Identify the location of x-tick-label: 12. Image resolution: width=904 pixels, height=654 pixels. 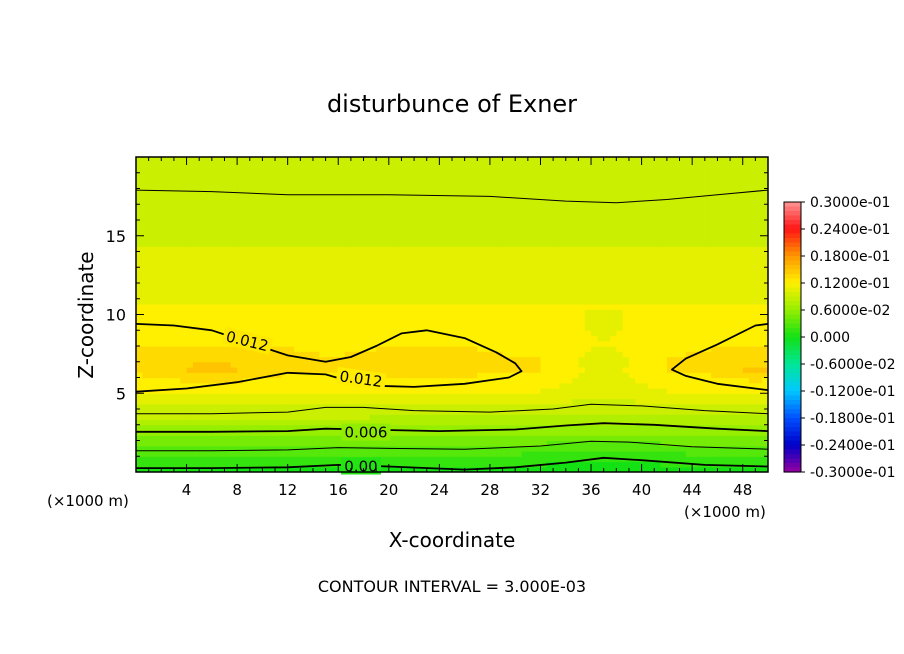
(287, 490).